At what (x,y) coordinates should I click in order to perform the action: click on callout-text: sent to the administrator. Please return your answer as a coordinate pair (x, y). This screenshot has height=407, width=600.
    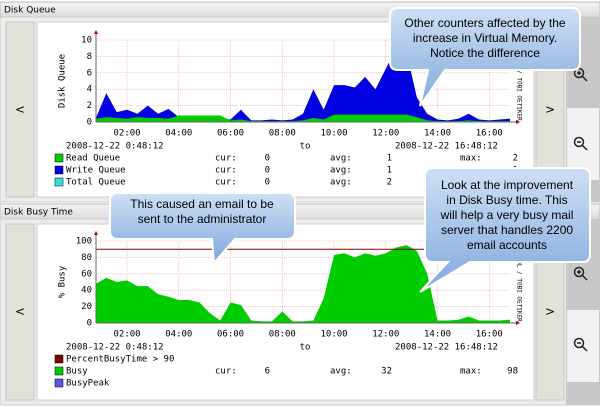
    Looking at the image, I should click on (202, 219).